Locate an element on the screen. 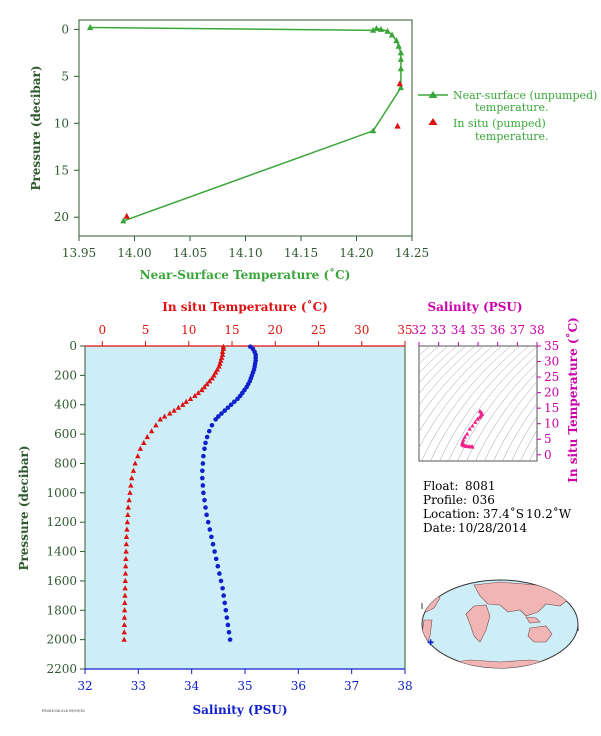 This screenshot has height=736, width=601. near-surface-unpumped-line is located at coordinates (246, 124).